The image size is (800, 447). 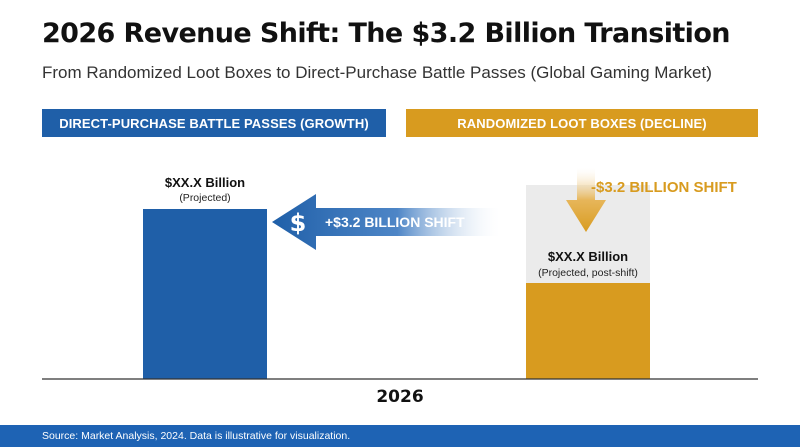 What do you see at coordinates (588, 273) in the screenshot?
I see `data-note-loot-boxes: (Projected, post-shift)` at bounding box center [588, 273].